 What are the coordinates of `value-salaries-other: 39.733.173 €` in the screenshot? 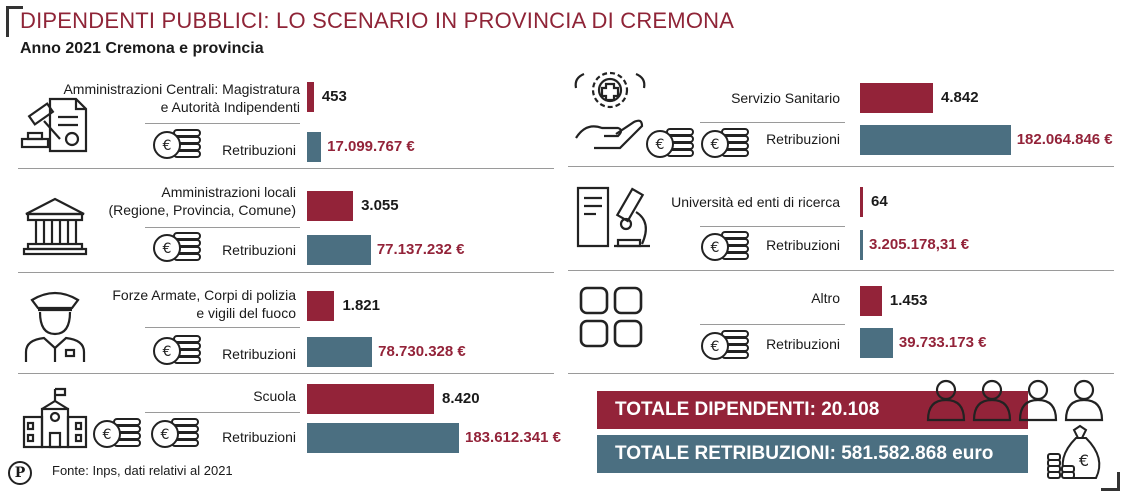 It's located at (942, 342).